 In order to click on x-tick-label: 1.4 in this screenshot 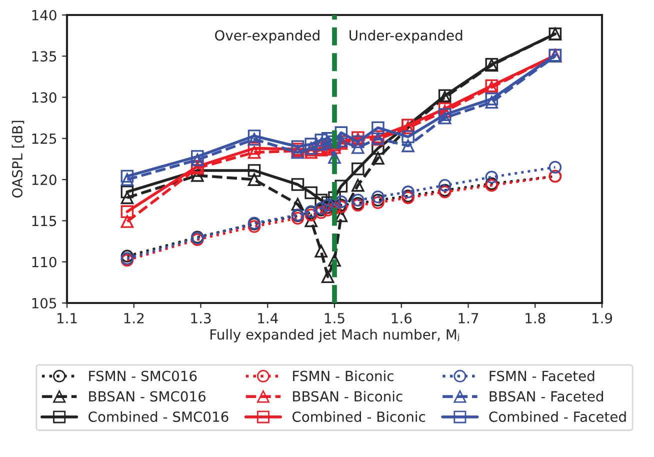, I will do `click(268, 318)`.